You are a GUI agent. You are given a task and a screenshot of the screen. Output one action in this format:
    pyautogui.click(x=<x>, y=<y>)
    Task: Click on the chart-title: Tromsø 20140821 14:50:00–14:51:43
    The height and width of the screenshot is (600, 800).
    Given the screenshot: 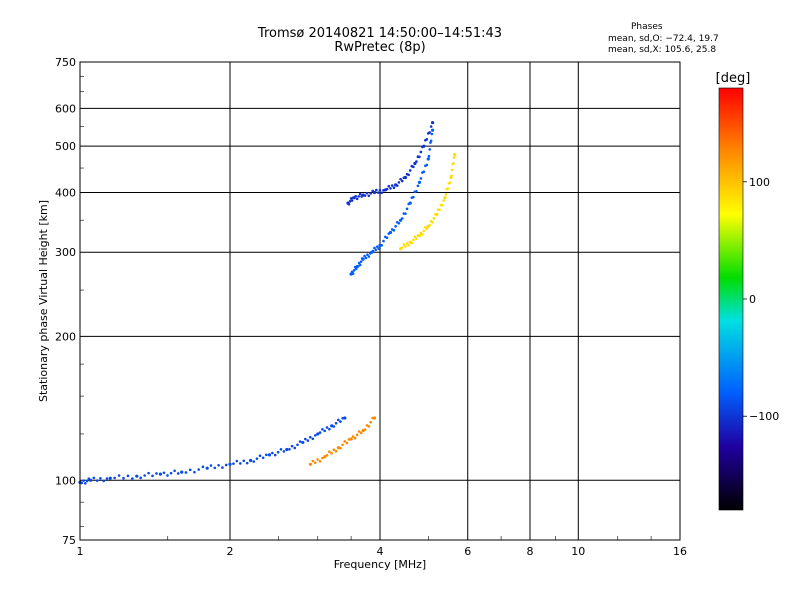 What is the action you would take?
    pyautogui.click(x=380, y=33)
    